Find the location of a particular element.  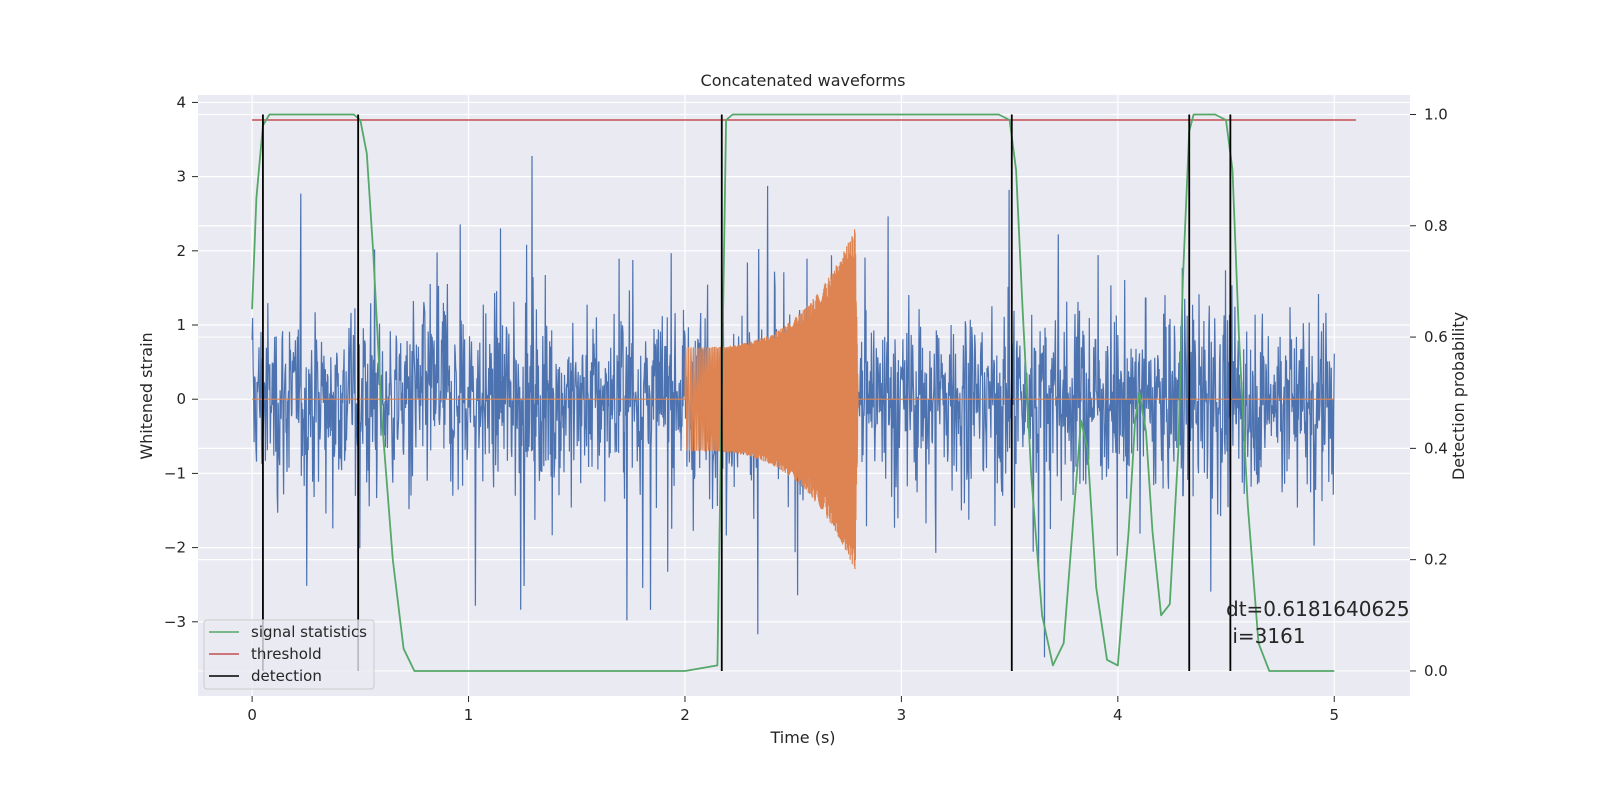

y-tick-label: 1 is located at coordinates (181, 325).